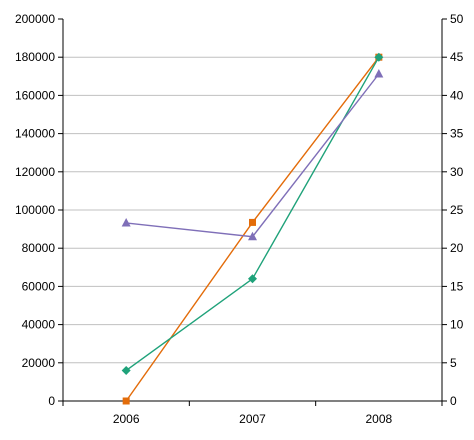  What do you see at coordinates (453, 363) in the screenshot?
I see `right-tick-label: 5` at bounding box center [453, 363].